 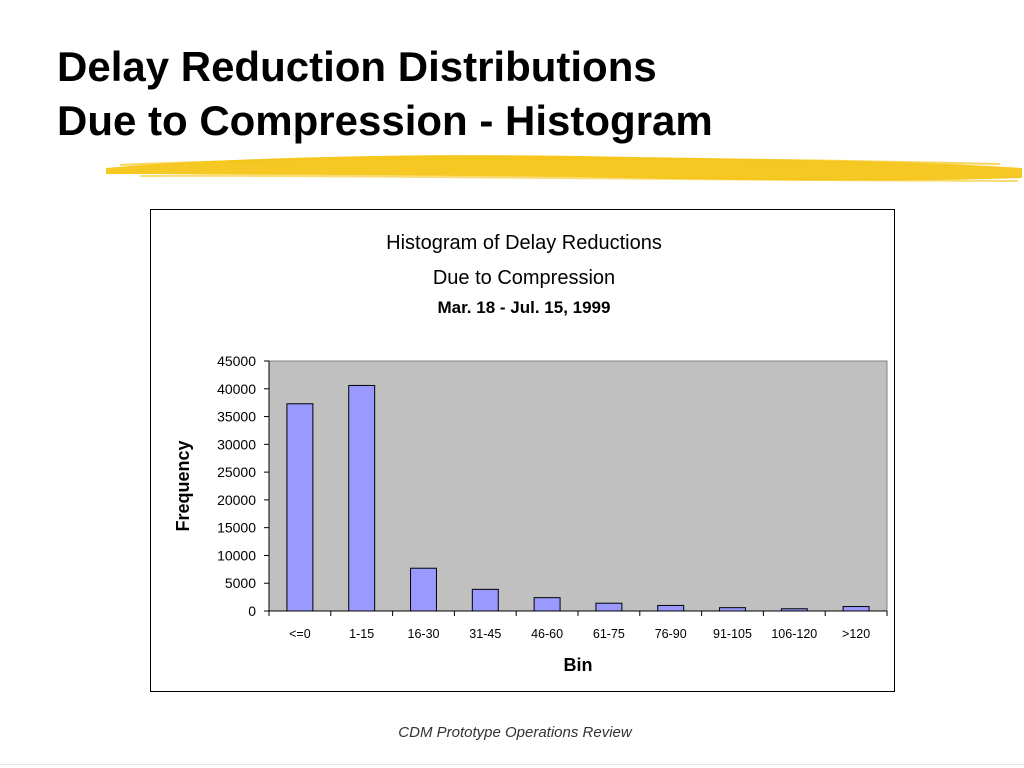 What do you see at coordinates (236, 555) in the screenshot?
I see `y-tick-label: 10000` at bounding box center [236, 555].